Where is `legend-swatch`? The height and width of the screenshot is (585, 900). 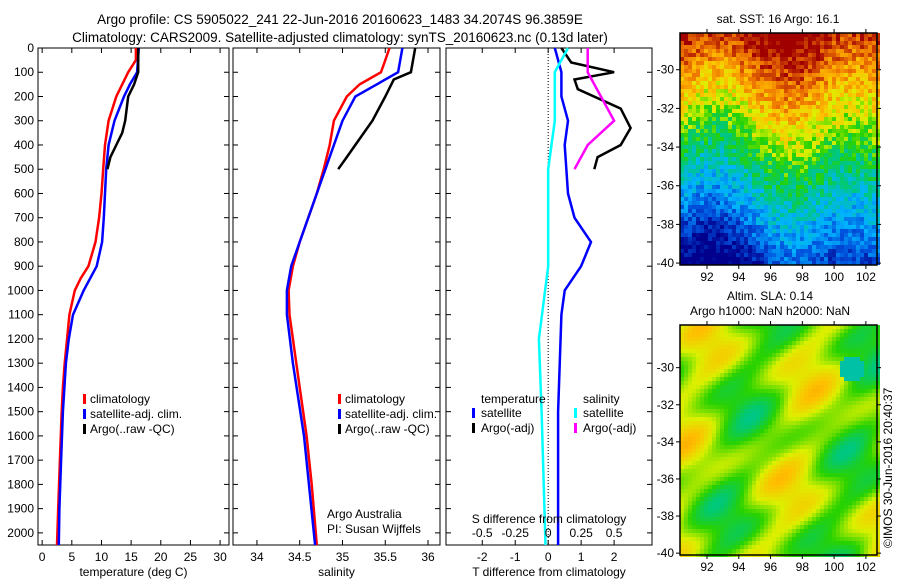
legend-swatch is located at coordinates (473, 428).